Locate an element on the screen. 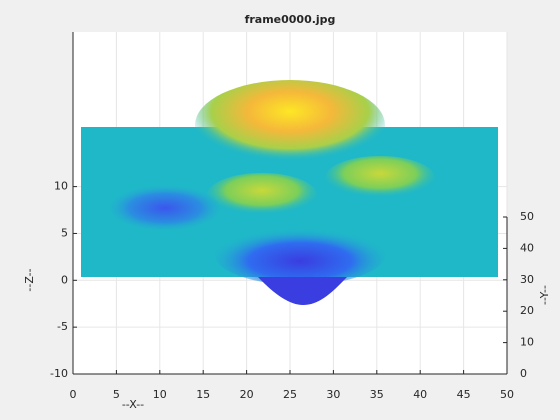 The height and width of the screenshot is (420, 560). x-tick-label: 35 is located at coordinates (377, 394).